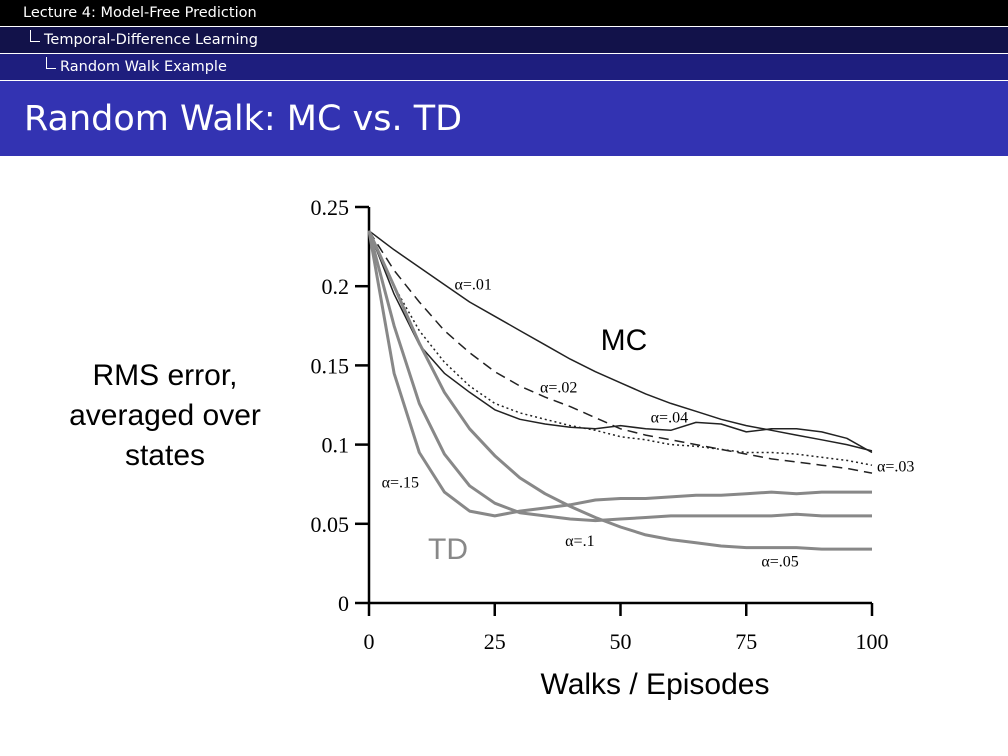 Image resolution: width=1008 pixels, height=756 pixels. I want to click on y-axis-label: RMS error, averaged over states, so click(165, 415).